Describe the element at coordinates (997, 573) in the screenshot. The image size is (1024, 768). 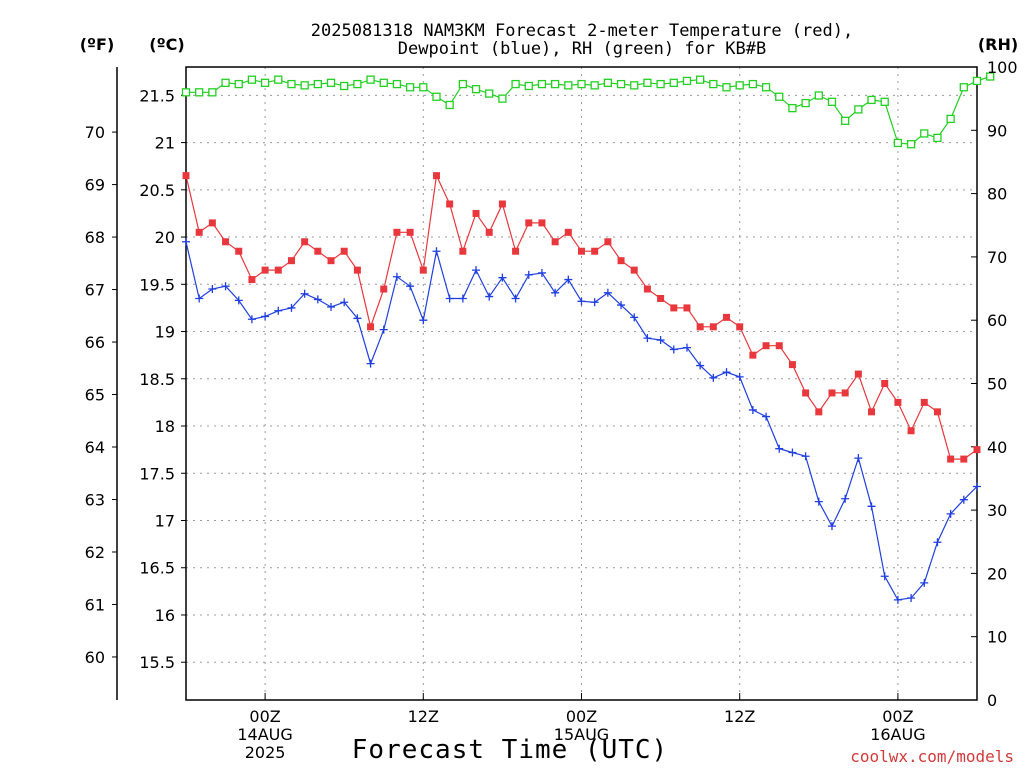
I see `rh-tick-label: 20` at that location.